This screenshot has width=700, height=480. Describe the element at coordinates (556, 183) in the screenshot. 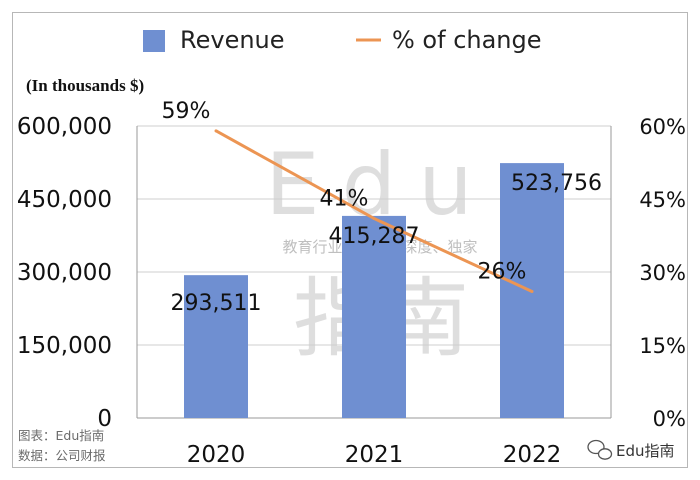

I see `revenue-value-label: 523,756` at that location.